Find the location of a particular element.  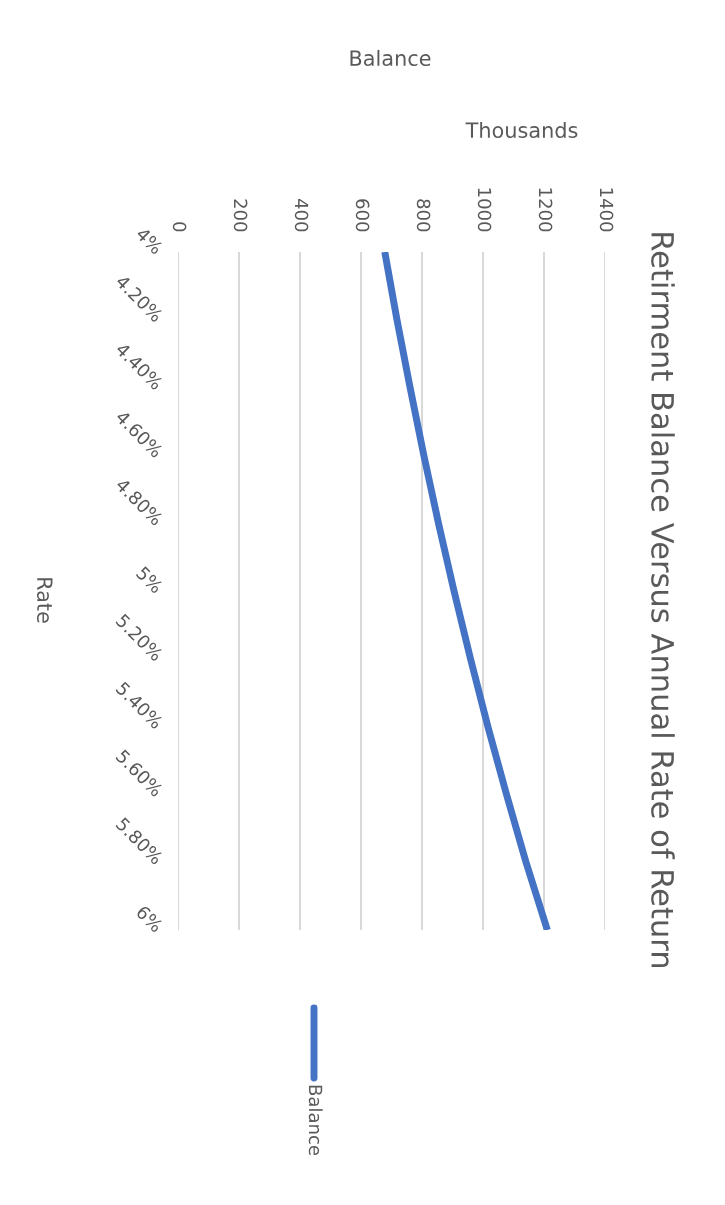

y-tick-label: 6% is located at coordinates (149, 918).